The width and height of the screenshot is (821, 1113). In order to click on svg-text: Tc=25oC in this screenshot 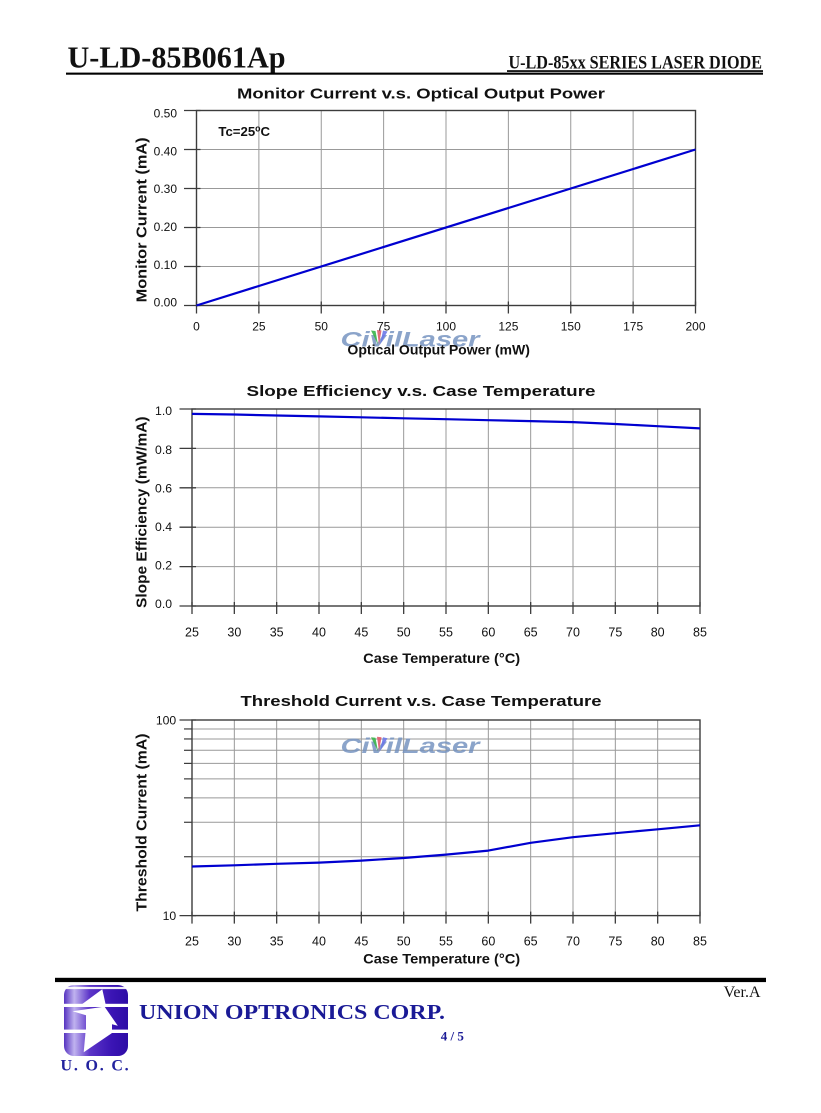, I will do `click(244, 131)`.